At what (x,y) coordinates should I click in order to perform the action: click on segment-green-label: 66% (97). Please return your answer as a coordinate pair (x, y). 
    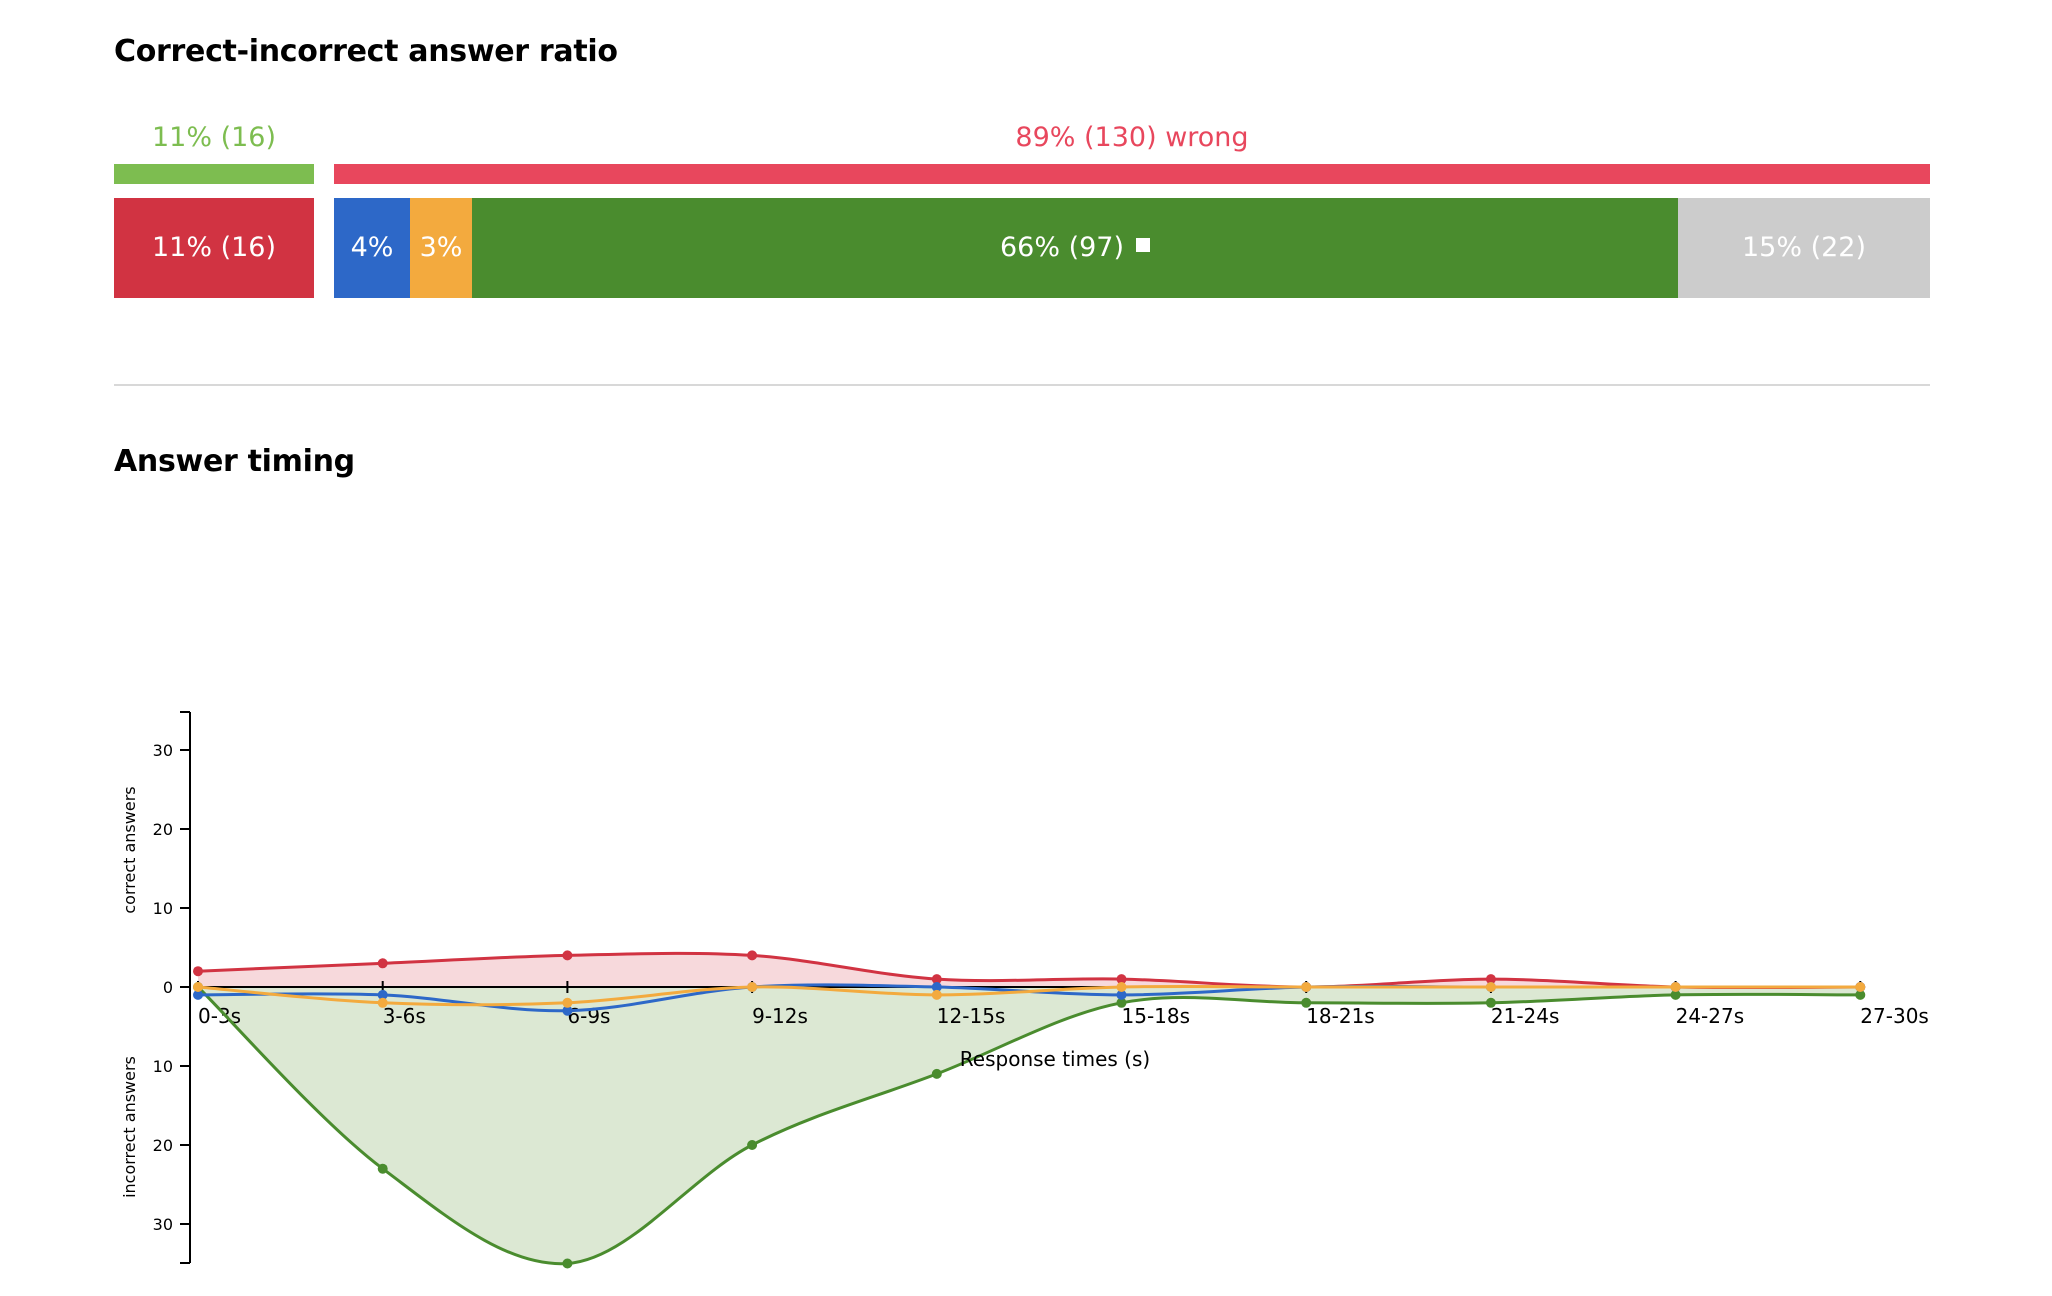
    Looking at the image, I should click on (1062, 247).